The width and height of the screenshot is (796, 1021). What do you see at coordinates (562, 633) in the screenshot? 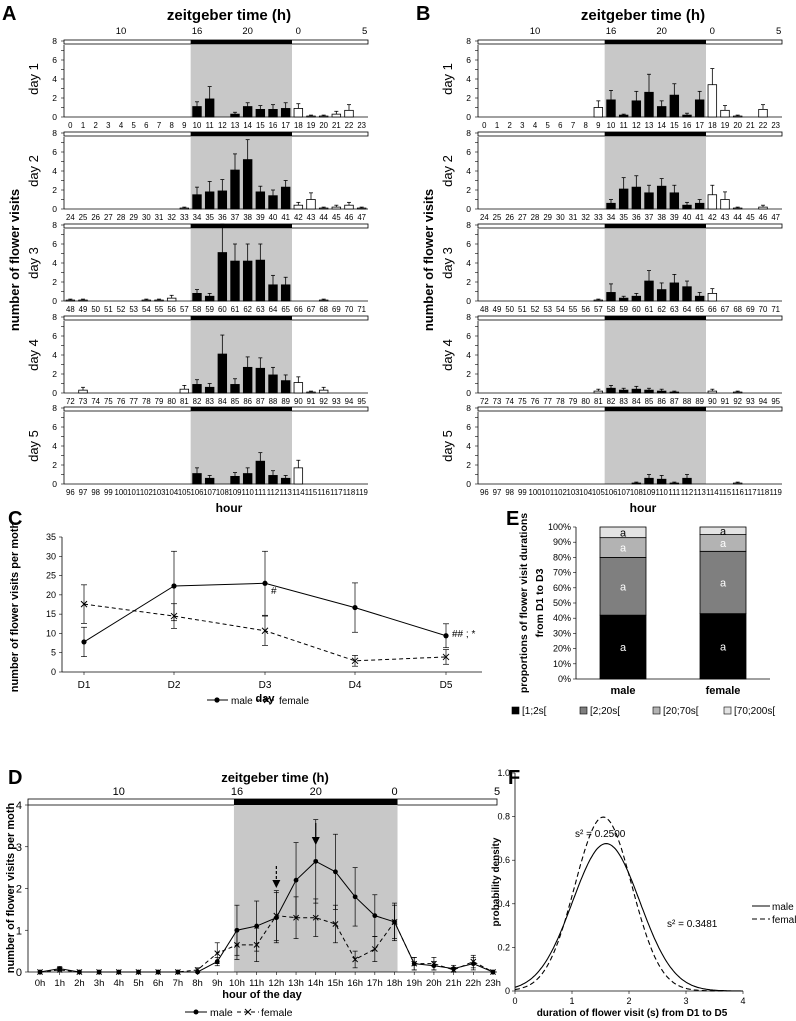
I see `e-y-tick-label: 30%` at bounding box center [562, 633].